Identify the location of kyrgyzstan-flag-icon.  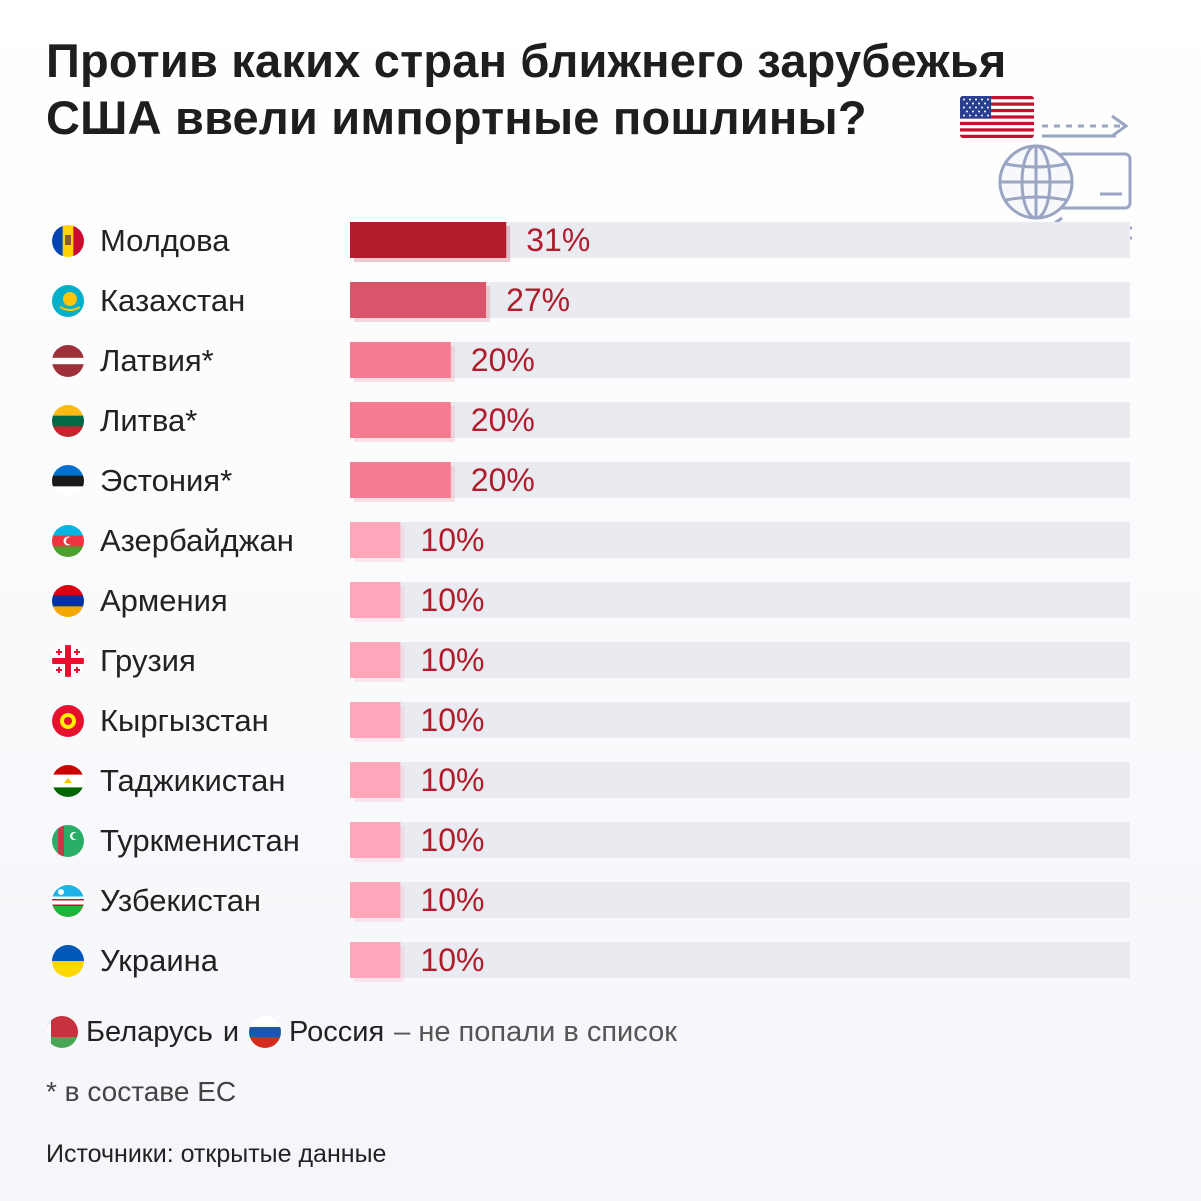
(68, 721).